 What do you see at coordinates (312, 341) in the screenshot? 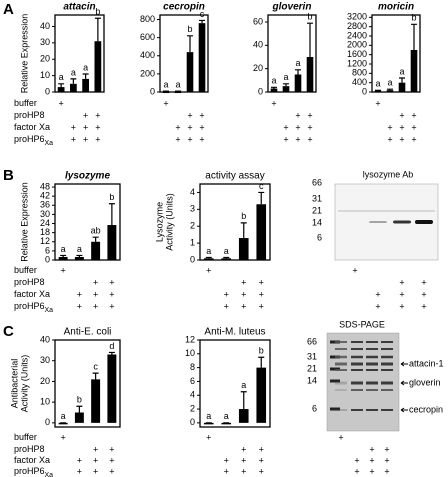
I see `marker-label: 66` at bounding box center [312, 341].